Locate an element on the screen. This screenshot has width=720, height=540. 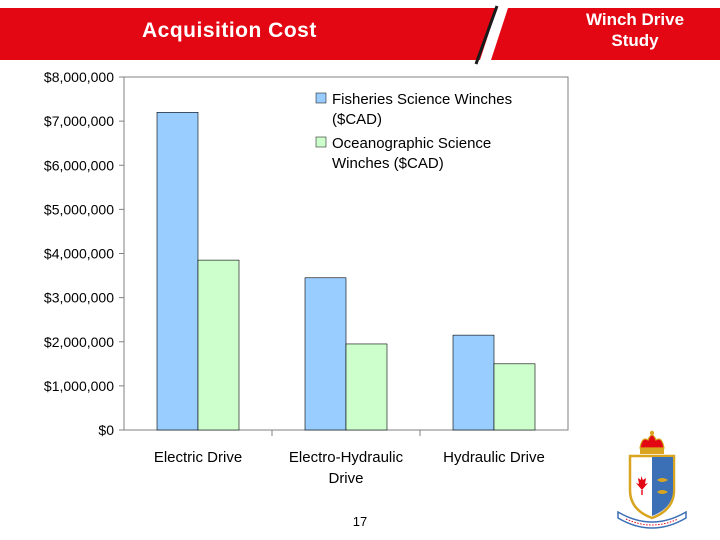
x-category-label: Drive is located at coordinates (345, 478).